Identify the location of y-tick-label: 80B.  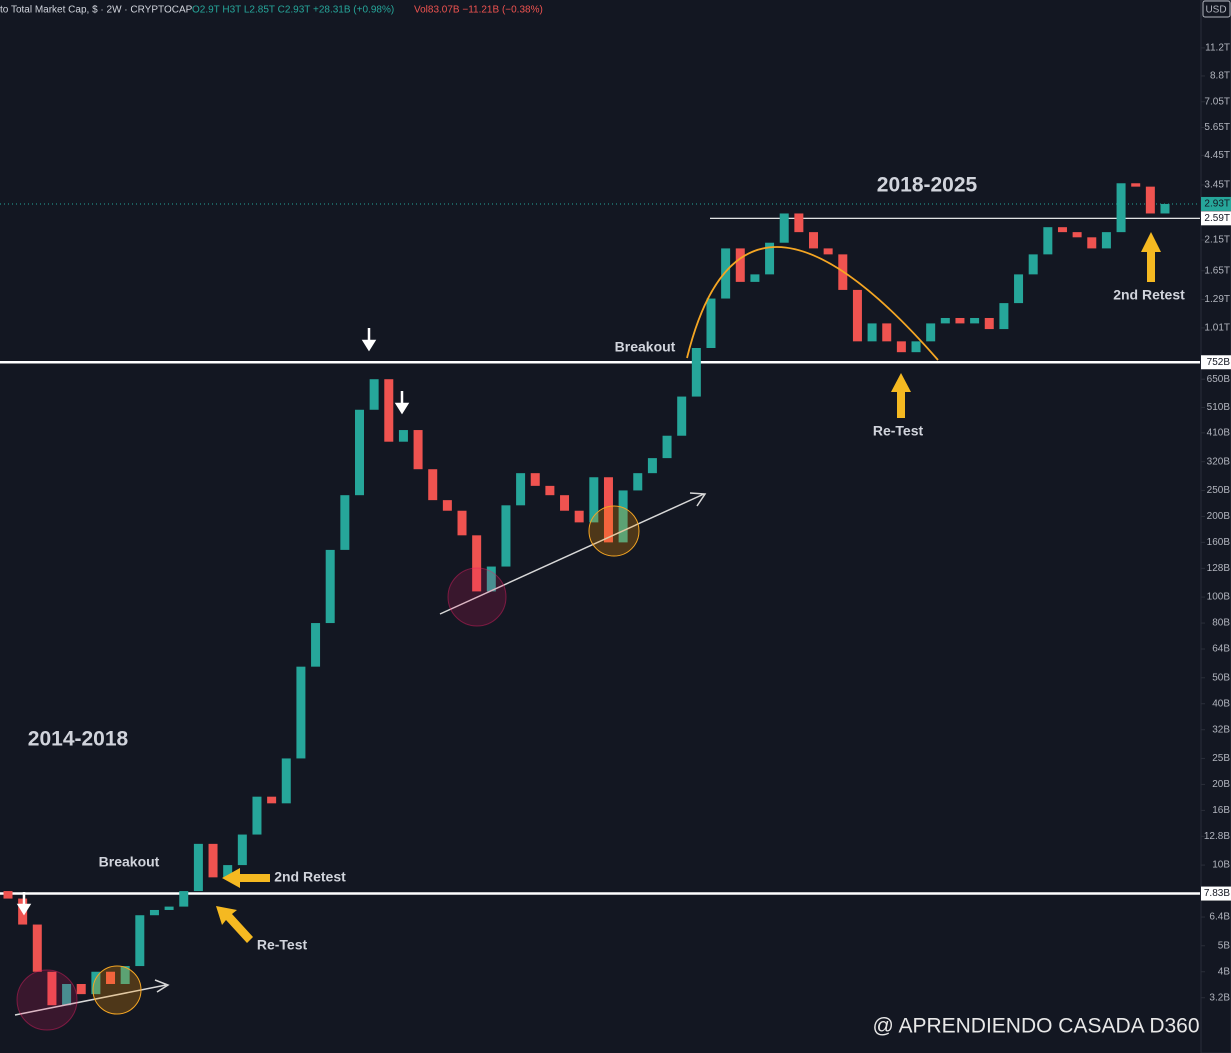
(1221, 623).